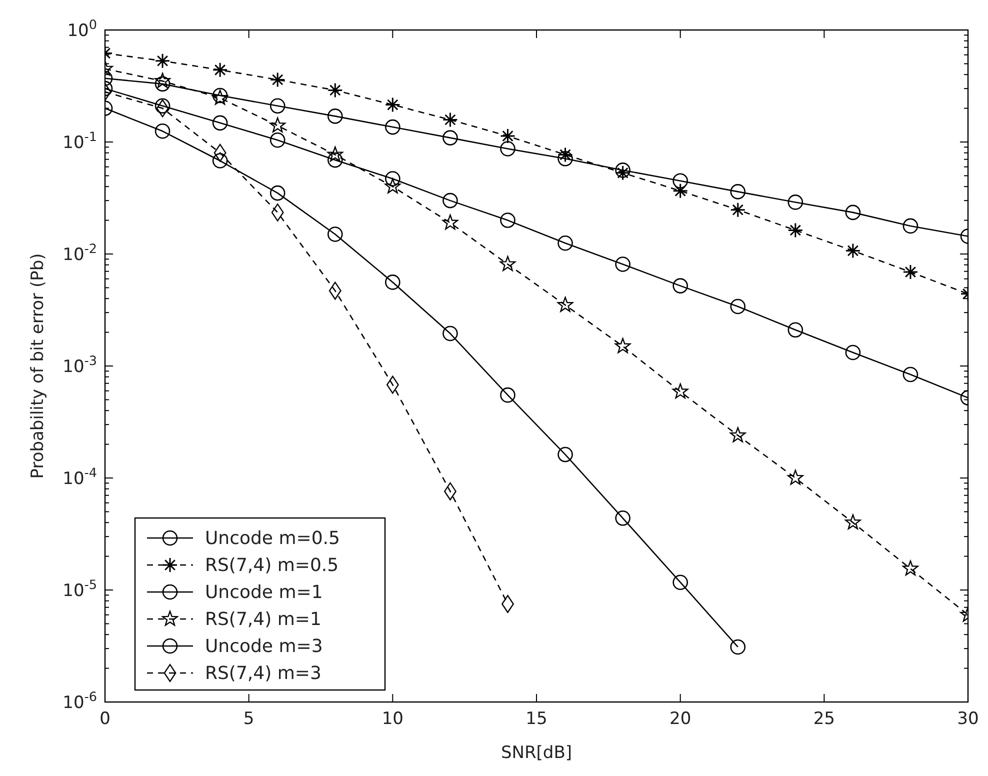 The height and width of the screenshot is (776, 988). Describe the element at coordinates (82, 29) in the screenshot. I see `y-tick-label: 10$^{0}$` at that location.